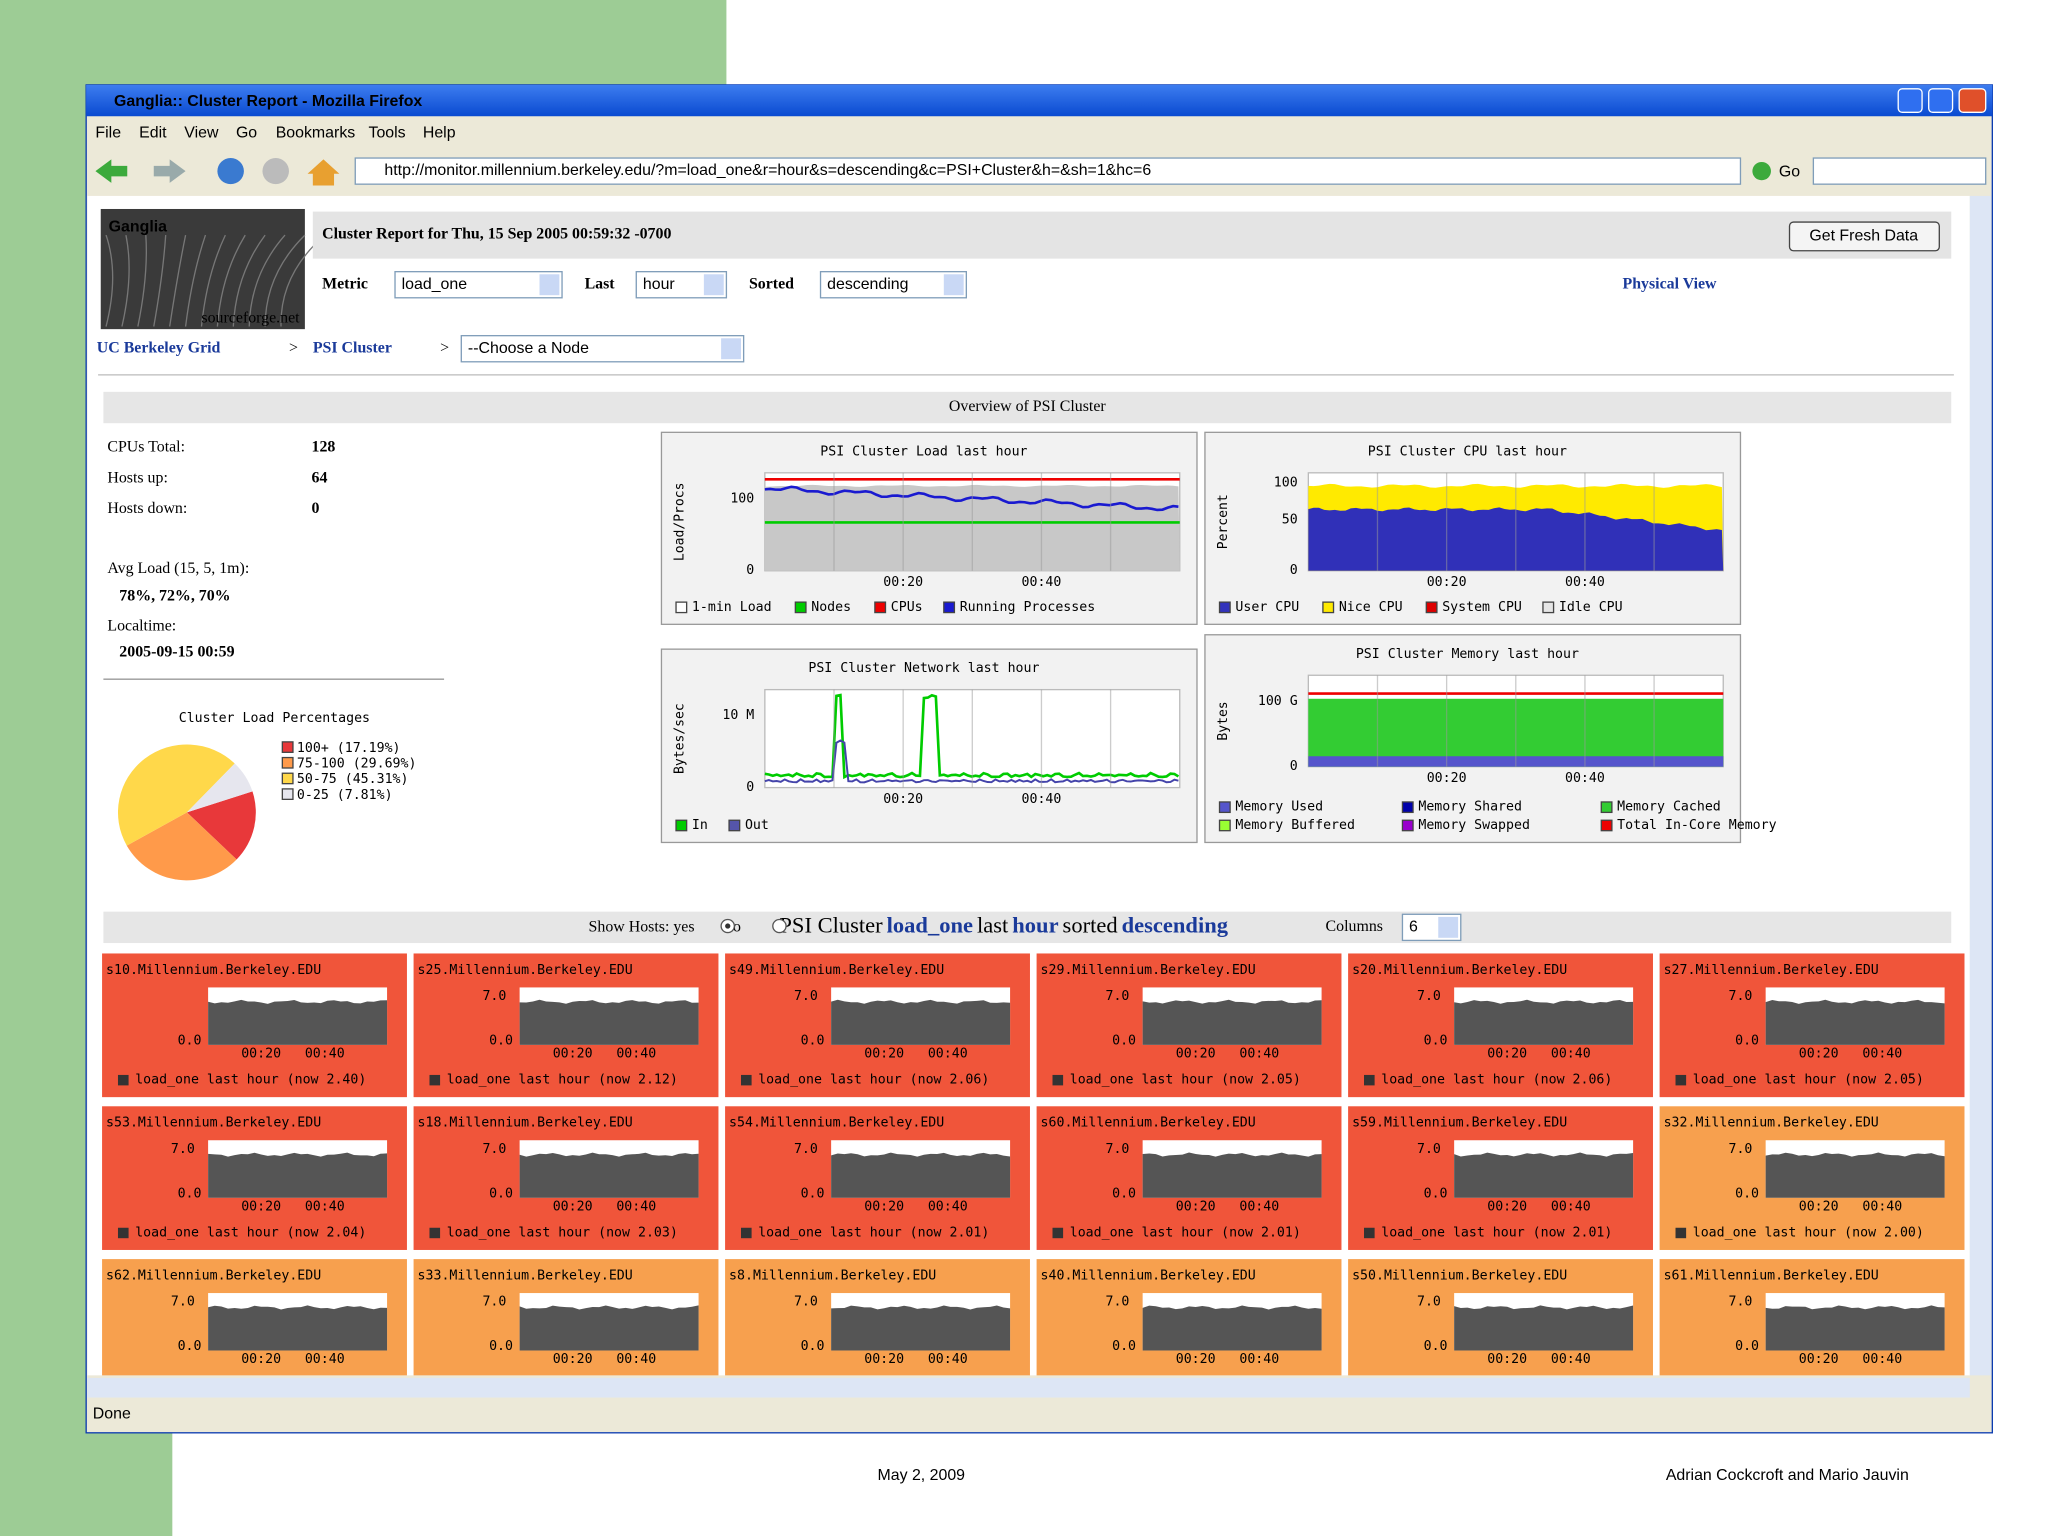 Image resolution: width=2048 pixels, height=1536 pixels. Describe the element at coordinates (323, 172) in the screenshot. I see `home-button` at that location.